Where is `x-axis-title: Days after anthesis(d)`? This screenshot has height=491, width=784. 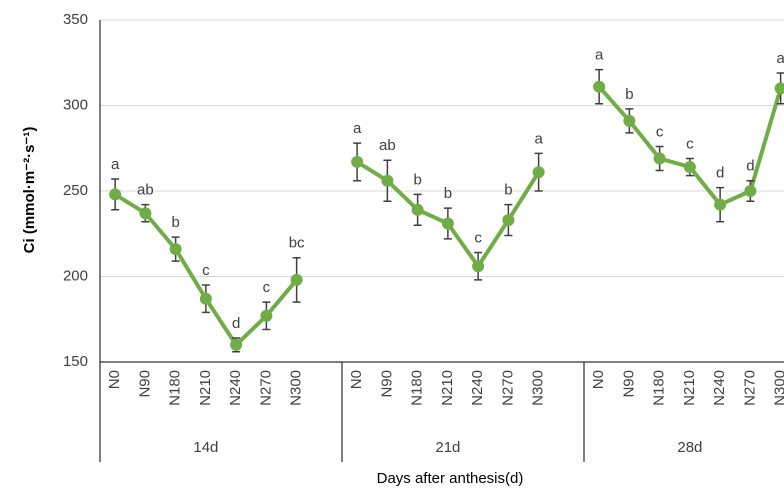
x-axis-title: Days after anthesis(d) is located at coordinates (450, 478).